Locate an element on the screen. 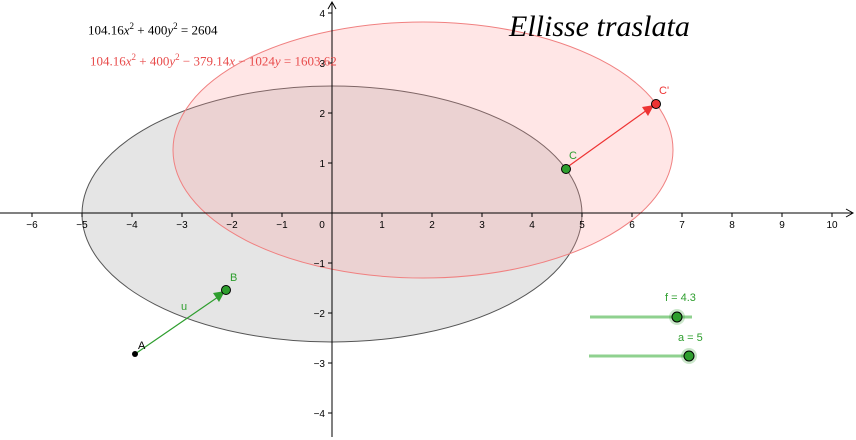 This screenshot has height=440, width=856. original-ellipse-equation: 104.16x2 + 400y2 = 2604 is located at coordinates (153, 29).